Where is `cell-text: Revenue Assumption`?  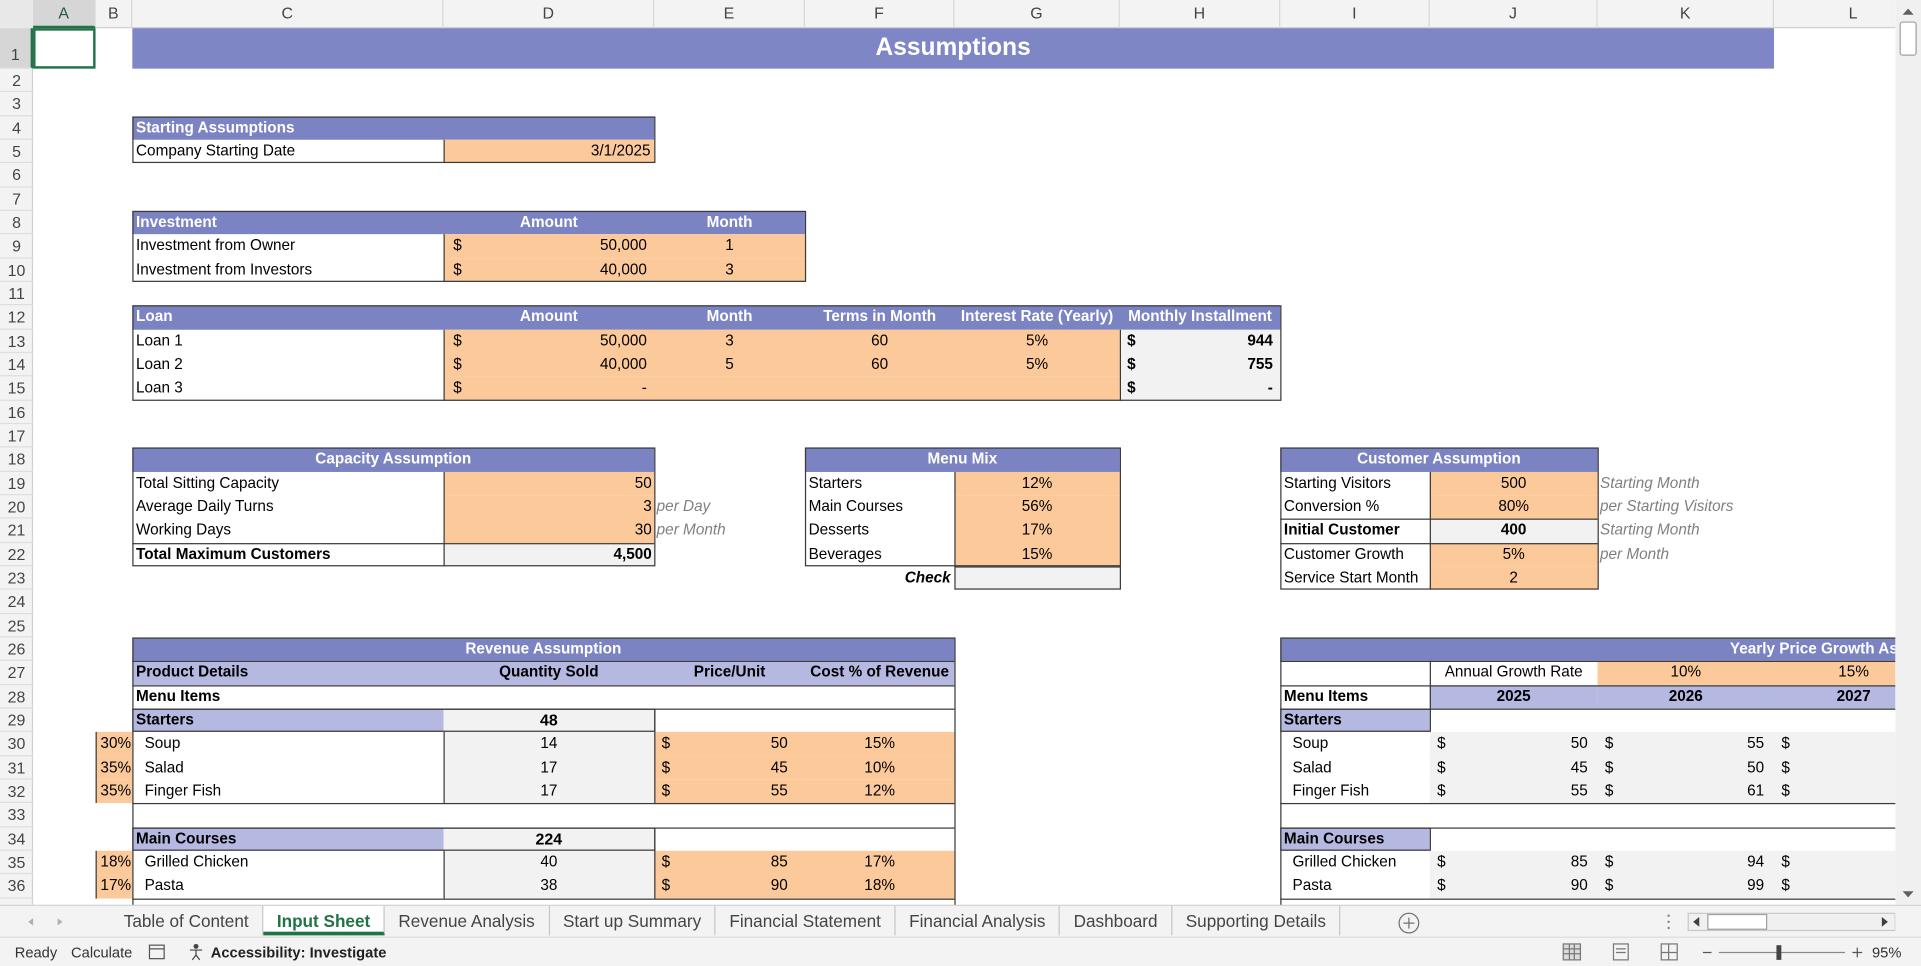
cell-text: Revenue Assumption is located at coordinates (543, 648).